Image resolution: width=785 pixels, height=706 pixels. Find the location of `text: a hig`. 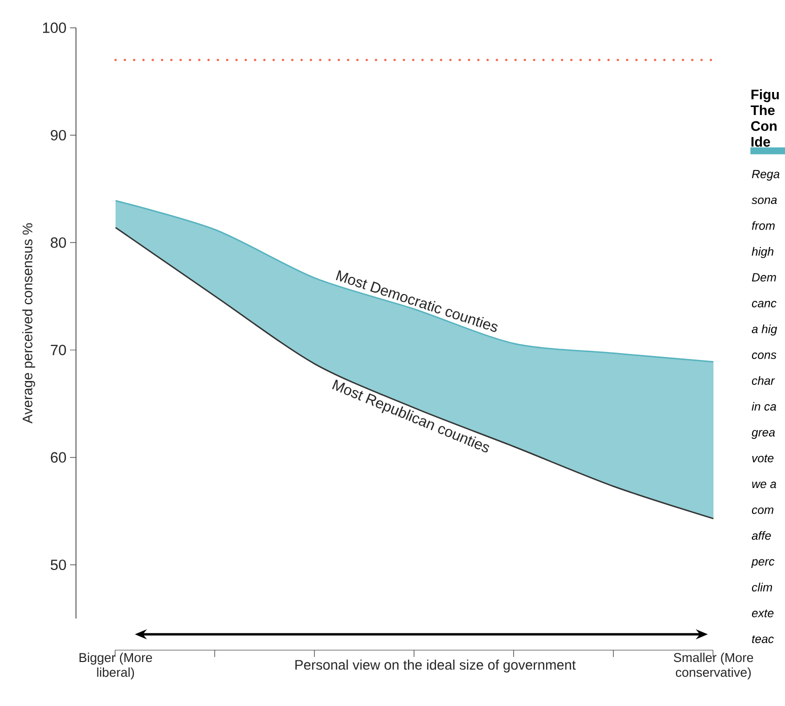

text: a hig is located at coordinates (765, 330).